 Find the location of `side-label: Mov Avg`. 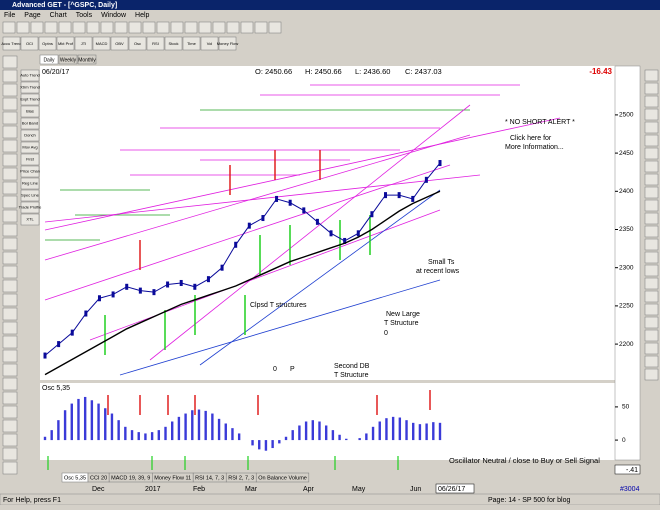

side-label: Mov Avg is located at coordinates (29, 147).